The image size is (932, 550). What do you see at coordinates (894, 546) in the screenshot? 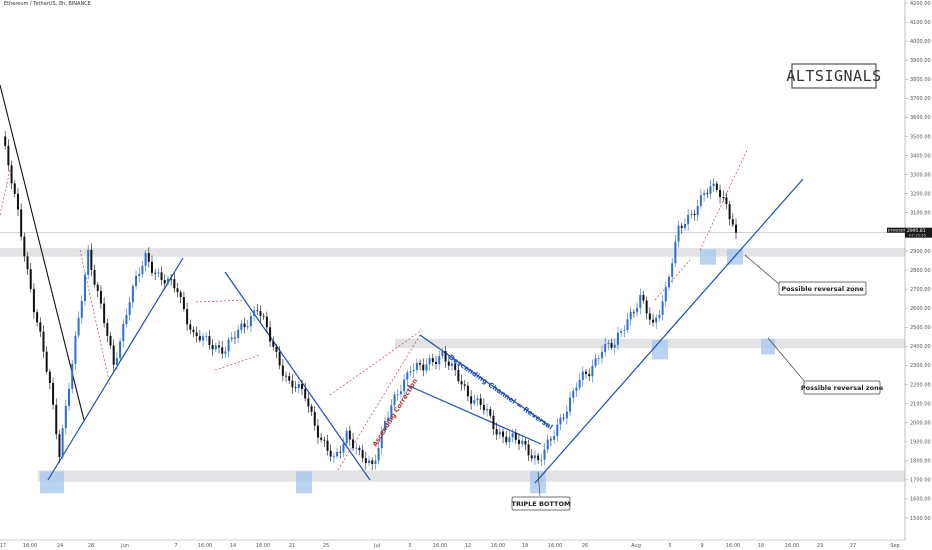
I see `time-tick-label: Sep` at bounding box center [894, 546].